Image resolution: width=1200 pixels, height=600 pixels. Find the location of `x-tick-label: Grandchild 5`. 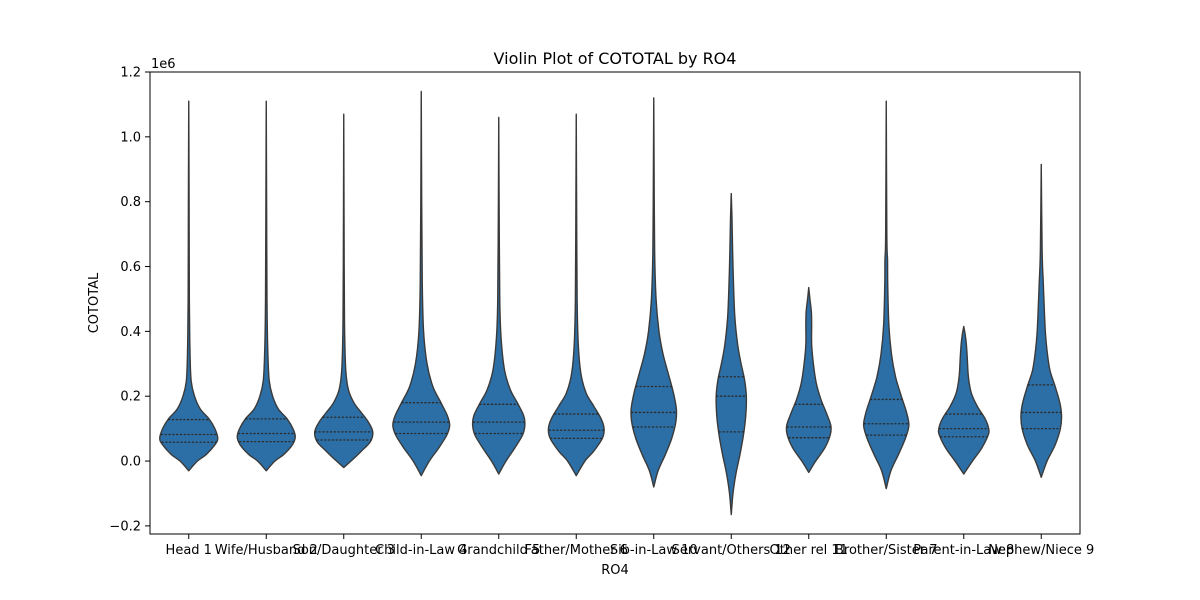

x-tick-label: Grandchild 5 is located at coordinates (498, 550).